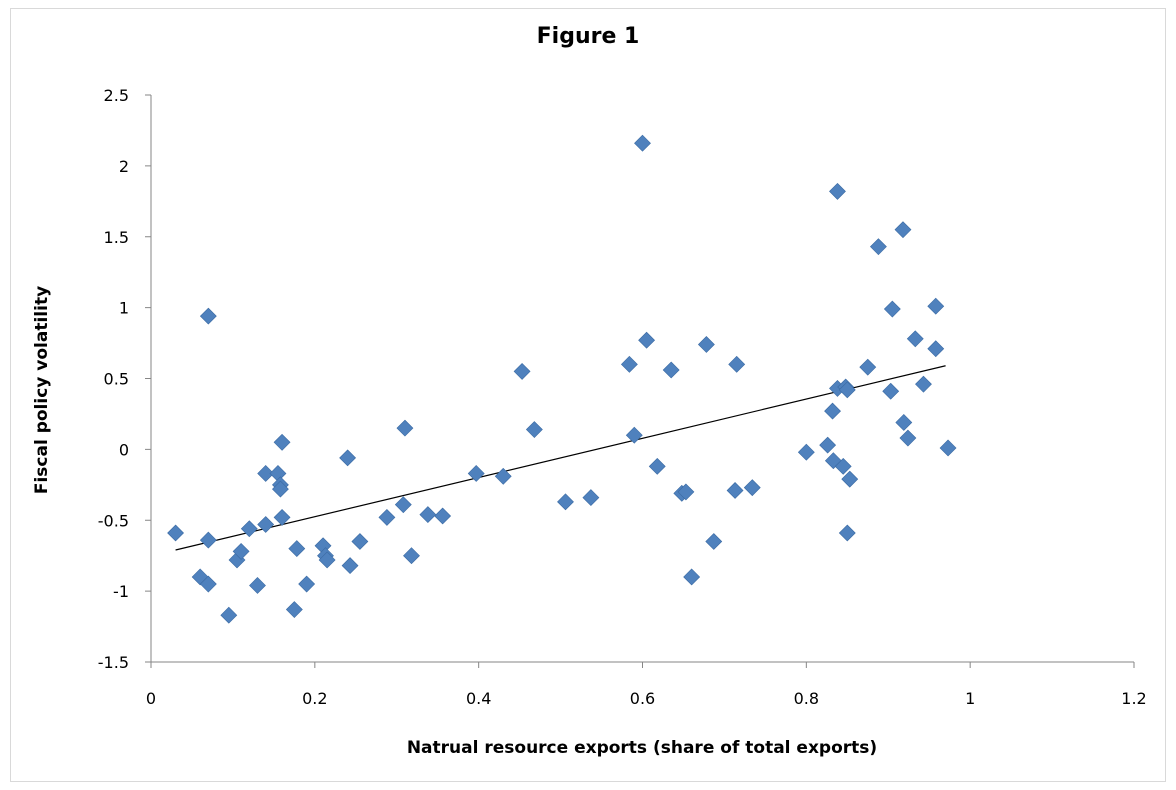 This screenshot has width=1176, height=790. I want to click on x-tick-label: 1.2, so click(1133, 698).